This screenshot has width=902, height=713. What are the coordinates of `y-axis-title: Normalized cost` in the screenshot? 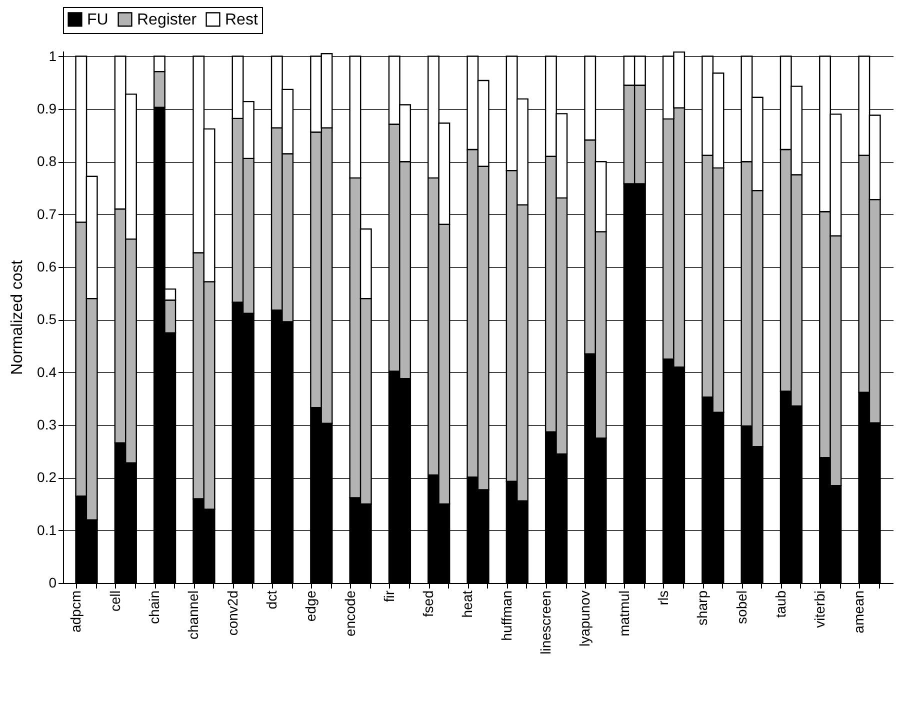 It's located at (17, 317).